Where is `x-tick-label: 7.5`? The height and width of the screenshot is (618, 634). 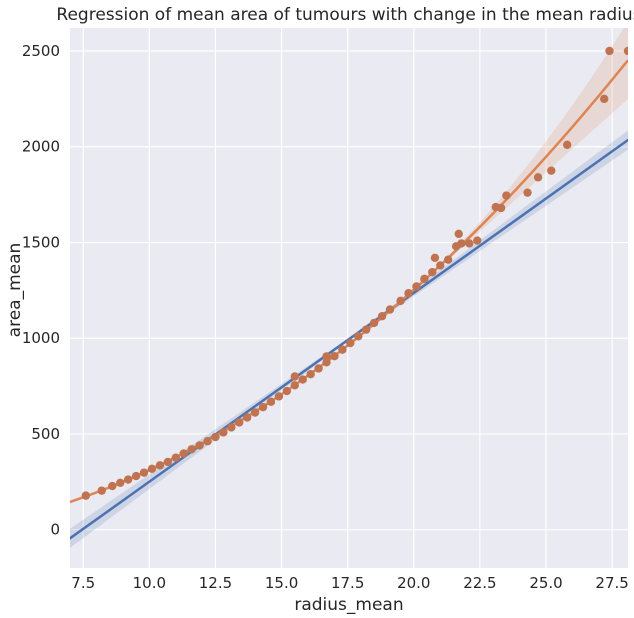
x-tick-label: 7.5 is located at coordinates (83, 583).